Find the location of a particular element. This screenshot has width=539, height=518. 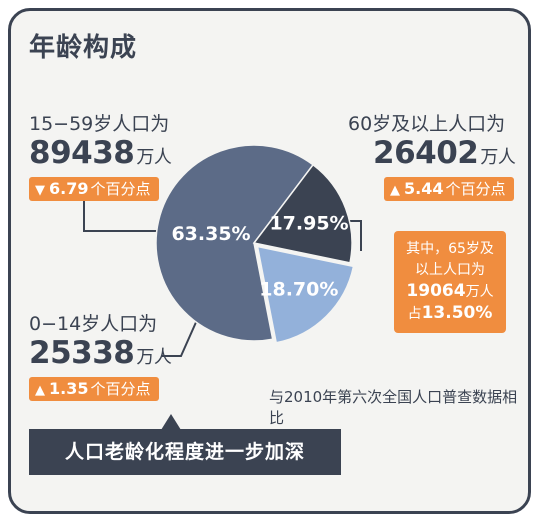

children-label: 0−14岁人口为 is located at coordinates (93, 324).